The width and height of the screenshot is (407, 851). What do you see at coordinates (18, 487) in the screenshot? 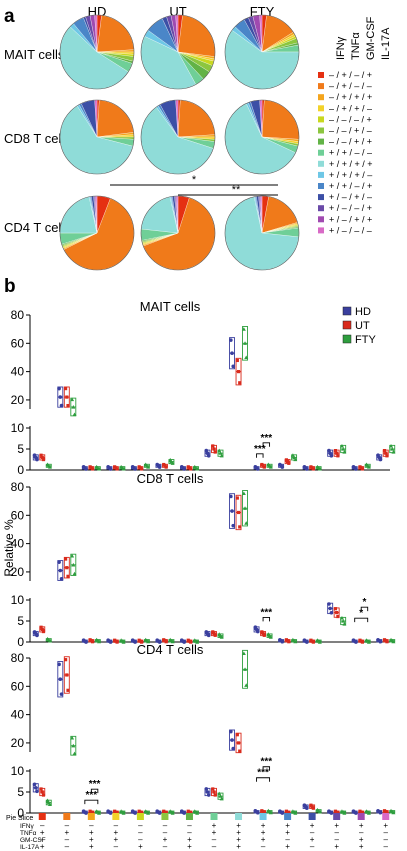
I see `y-tick-label: 80` at bounding box center [18, 487].